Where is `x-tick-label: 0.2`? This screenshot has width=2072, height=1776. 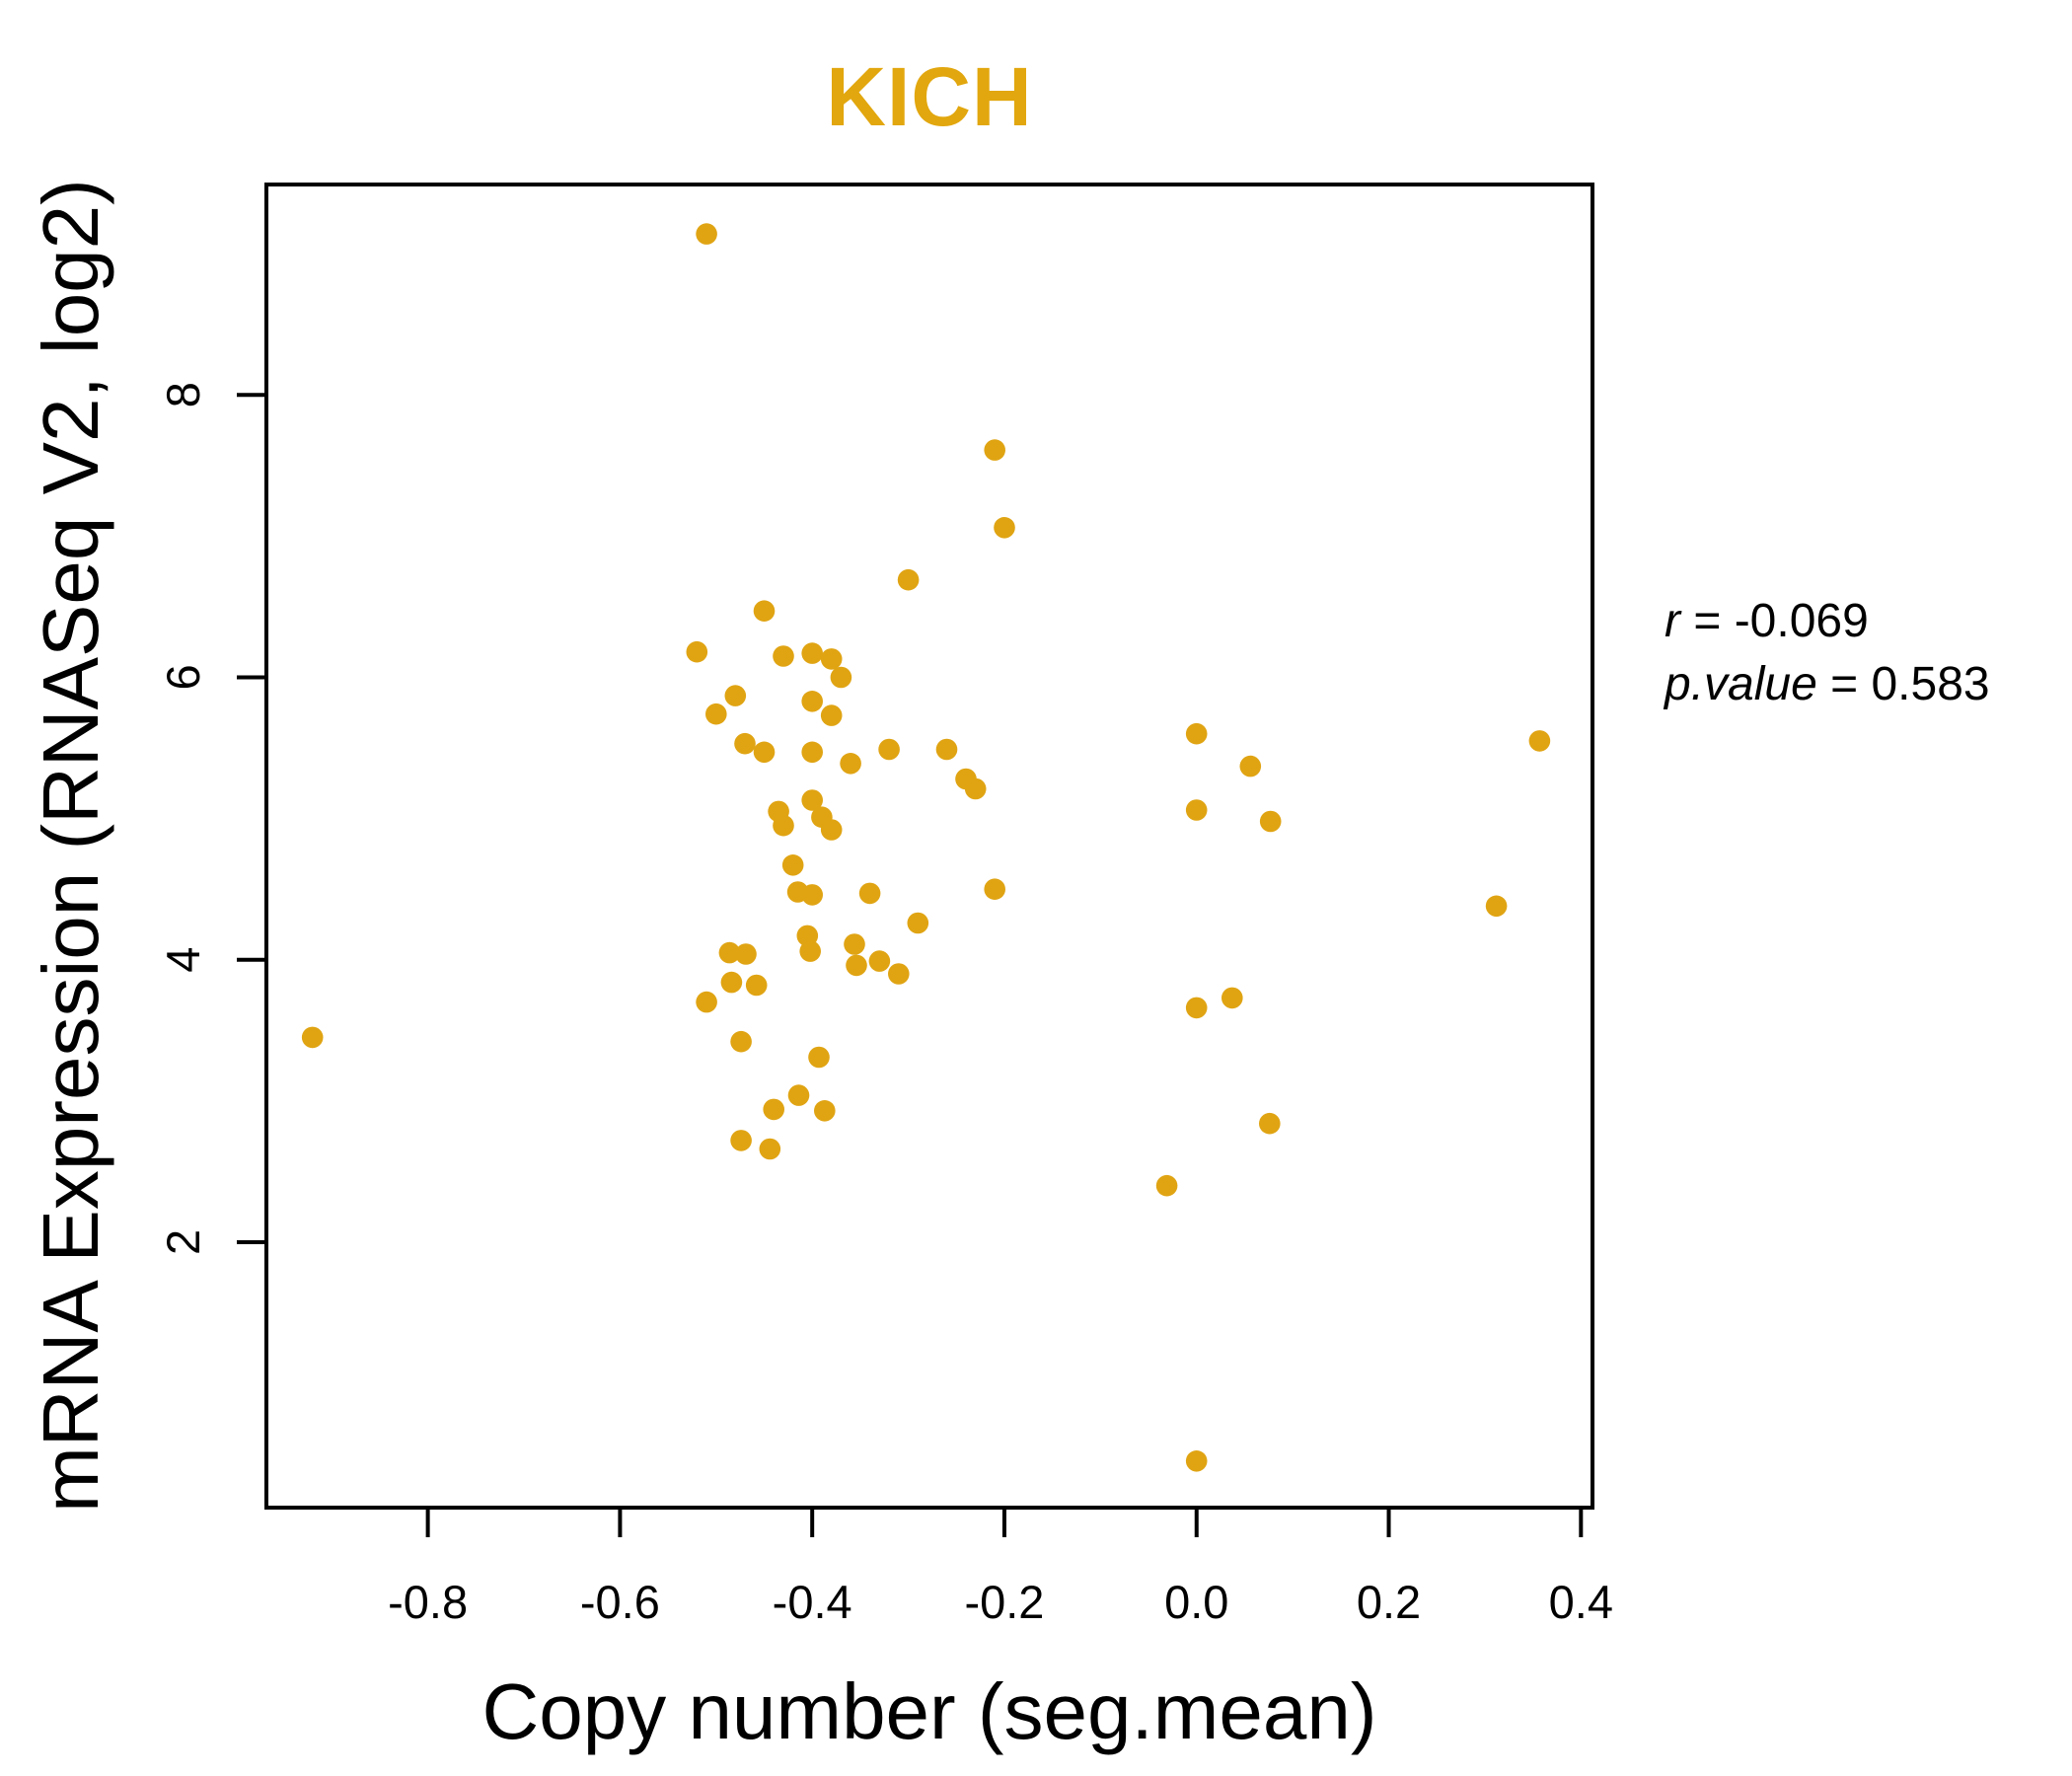 x-tick-label: 0.2 is located at coordinates (1389, 1602).